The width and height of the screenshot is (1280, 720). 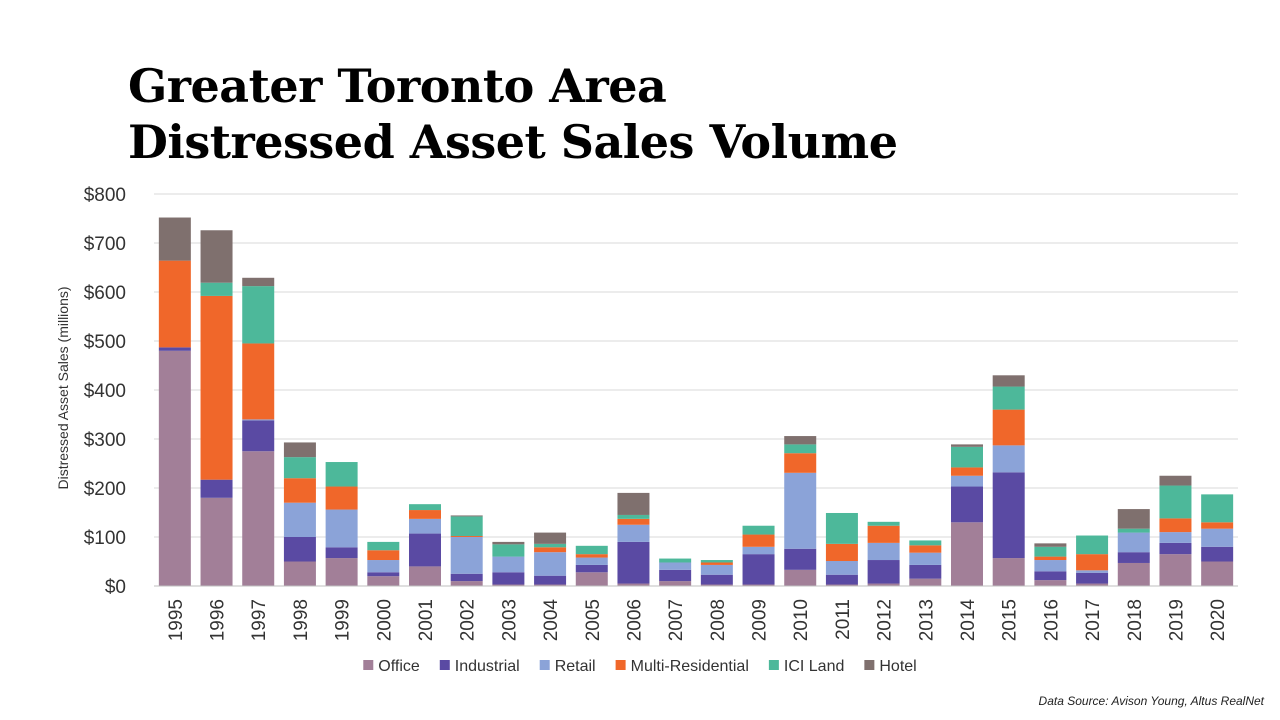 I want to click on bar-segment-office-2001, so click(x=425, y=576).